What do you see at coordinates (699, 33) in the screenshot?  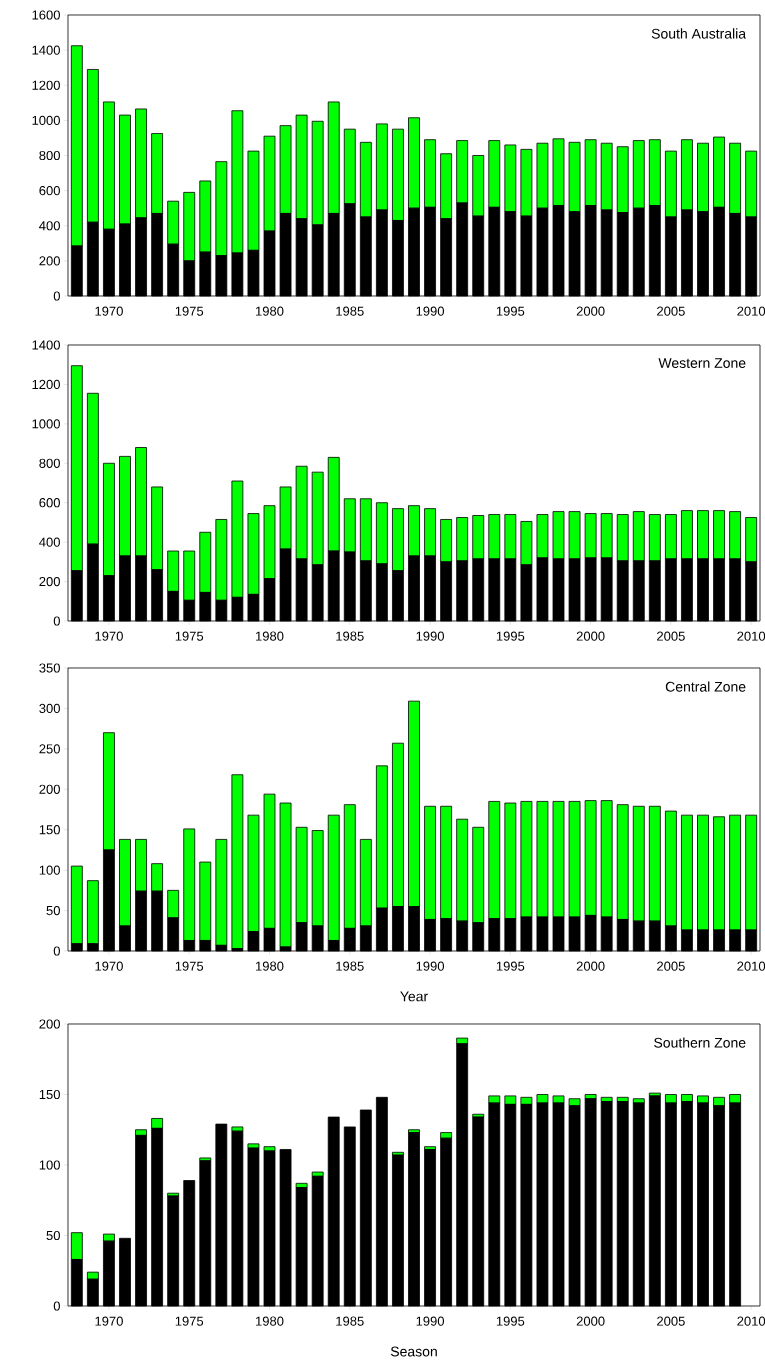 I see `text: South Australia` at bounding box center [699, 33].